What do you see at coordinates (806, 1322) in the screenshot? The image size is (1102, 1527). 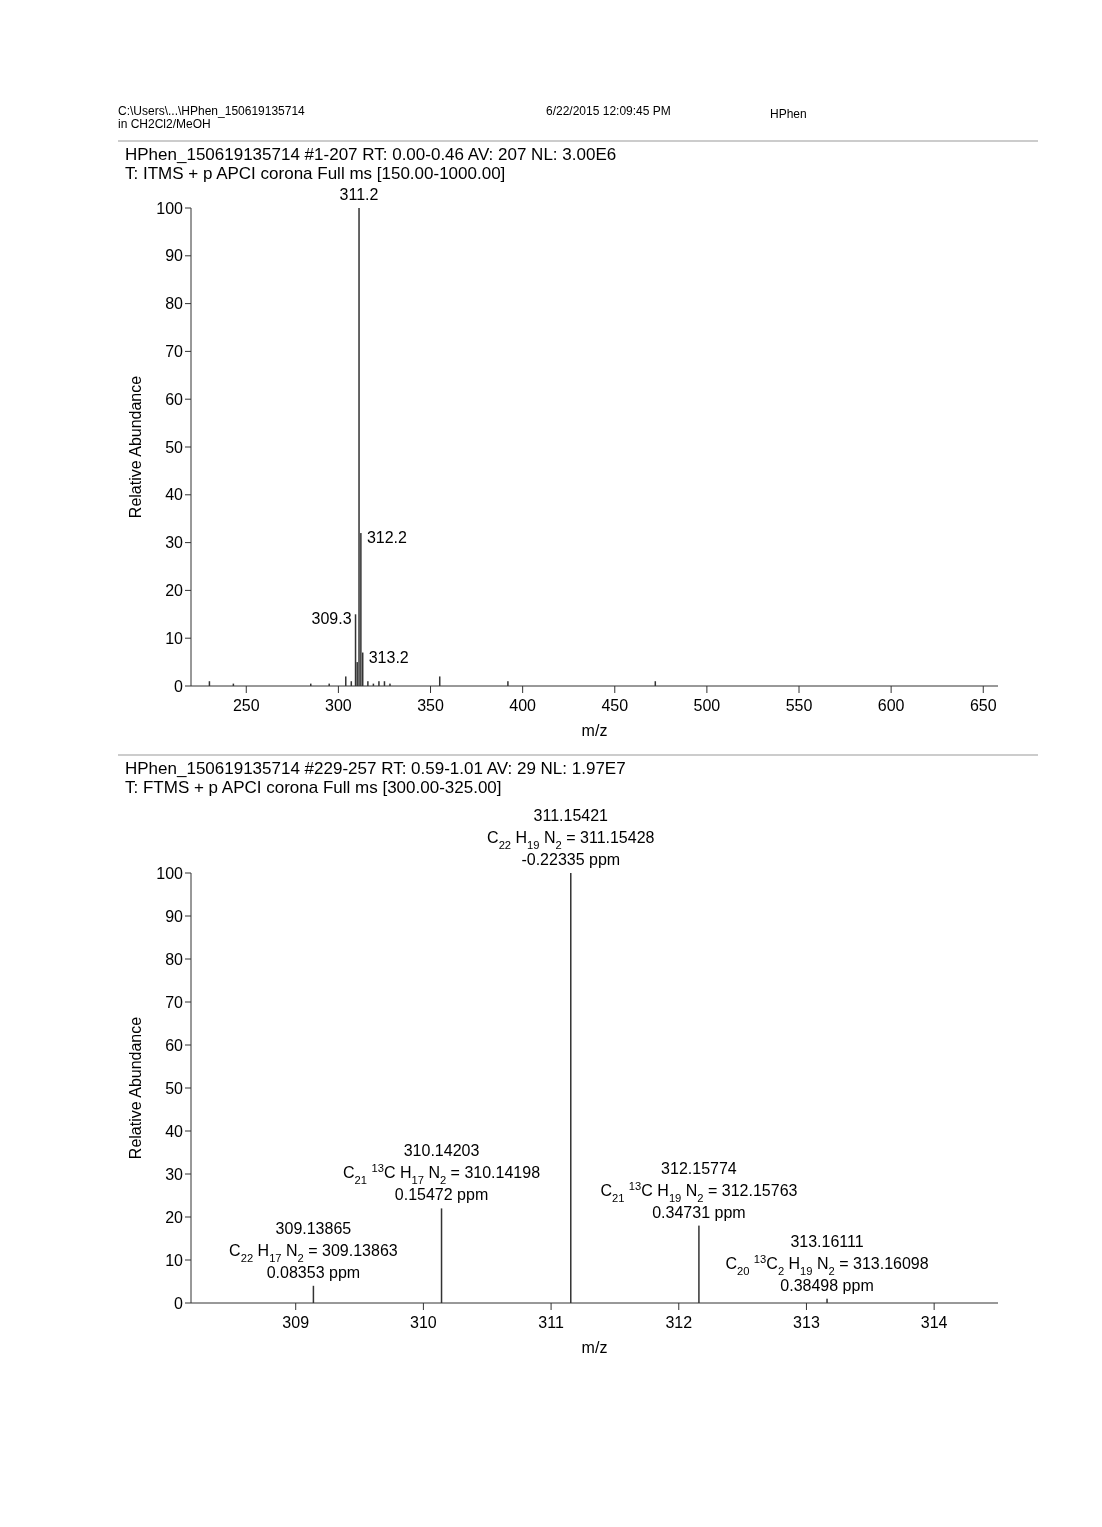 I see `x-tick-label: 313` at bounding box center [806, 1322].